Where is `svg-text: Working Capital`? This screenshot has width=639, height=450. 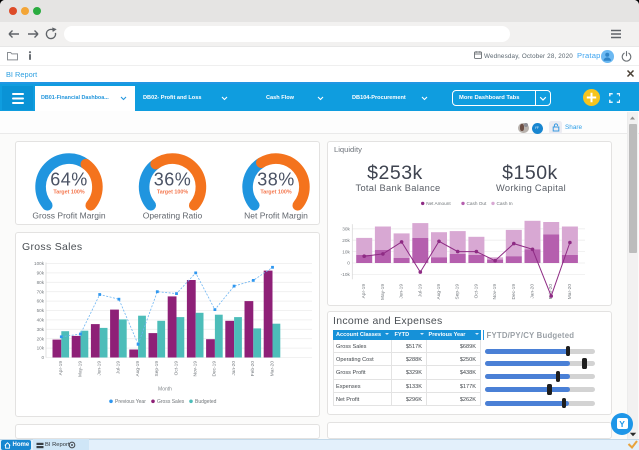 svg-text: Working Capital is located at coordinates (531, 188).